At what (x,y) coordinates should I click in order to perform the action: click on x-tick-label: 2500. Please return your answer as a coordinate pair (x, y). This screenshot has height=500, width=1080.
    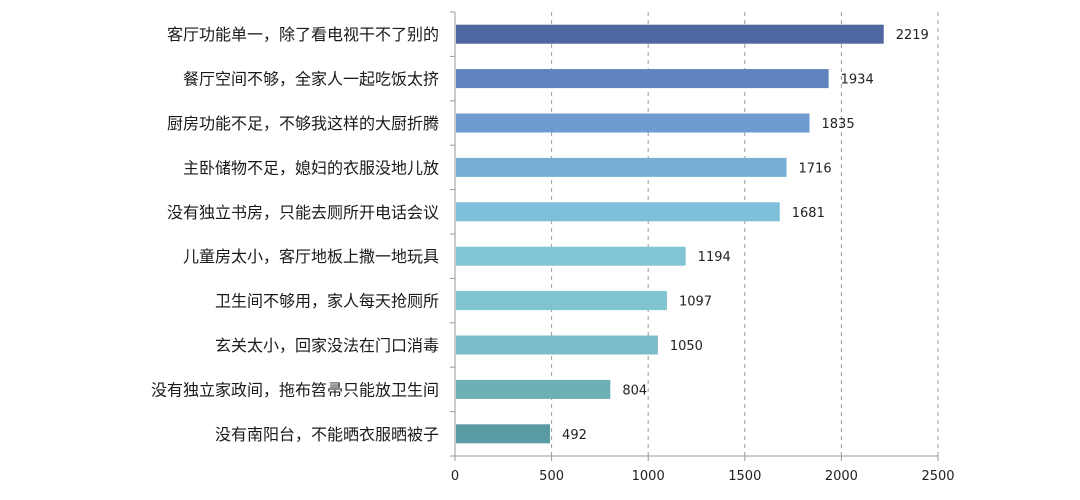
    Looking at the image, I should click on (937, 476).